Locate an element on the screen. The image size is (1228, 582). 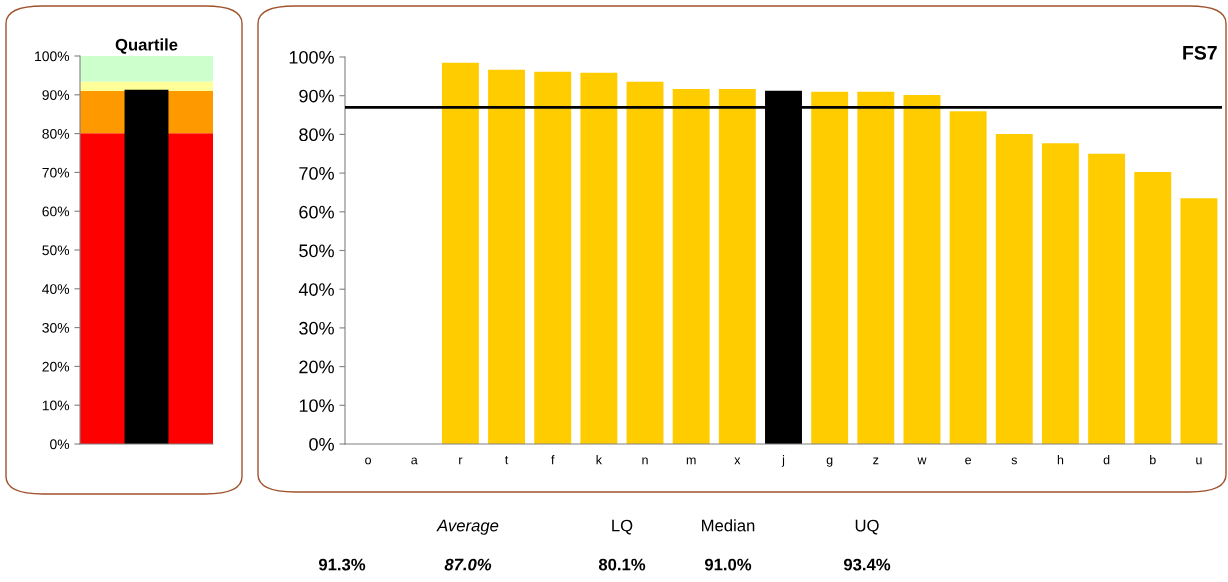
x-tick-label: w is located at coordinates (922, 461).